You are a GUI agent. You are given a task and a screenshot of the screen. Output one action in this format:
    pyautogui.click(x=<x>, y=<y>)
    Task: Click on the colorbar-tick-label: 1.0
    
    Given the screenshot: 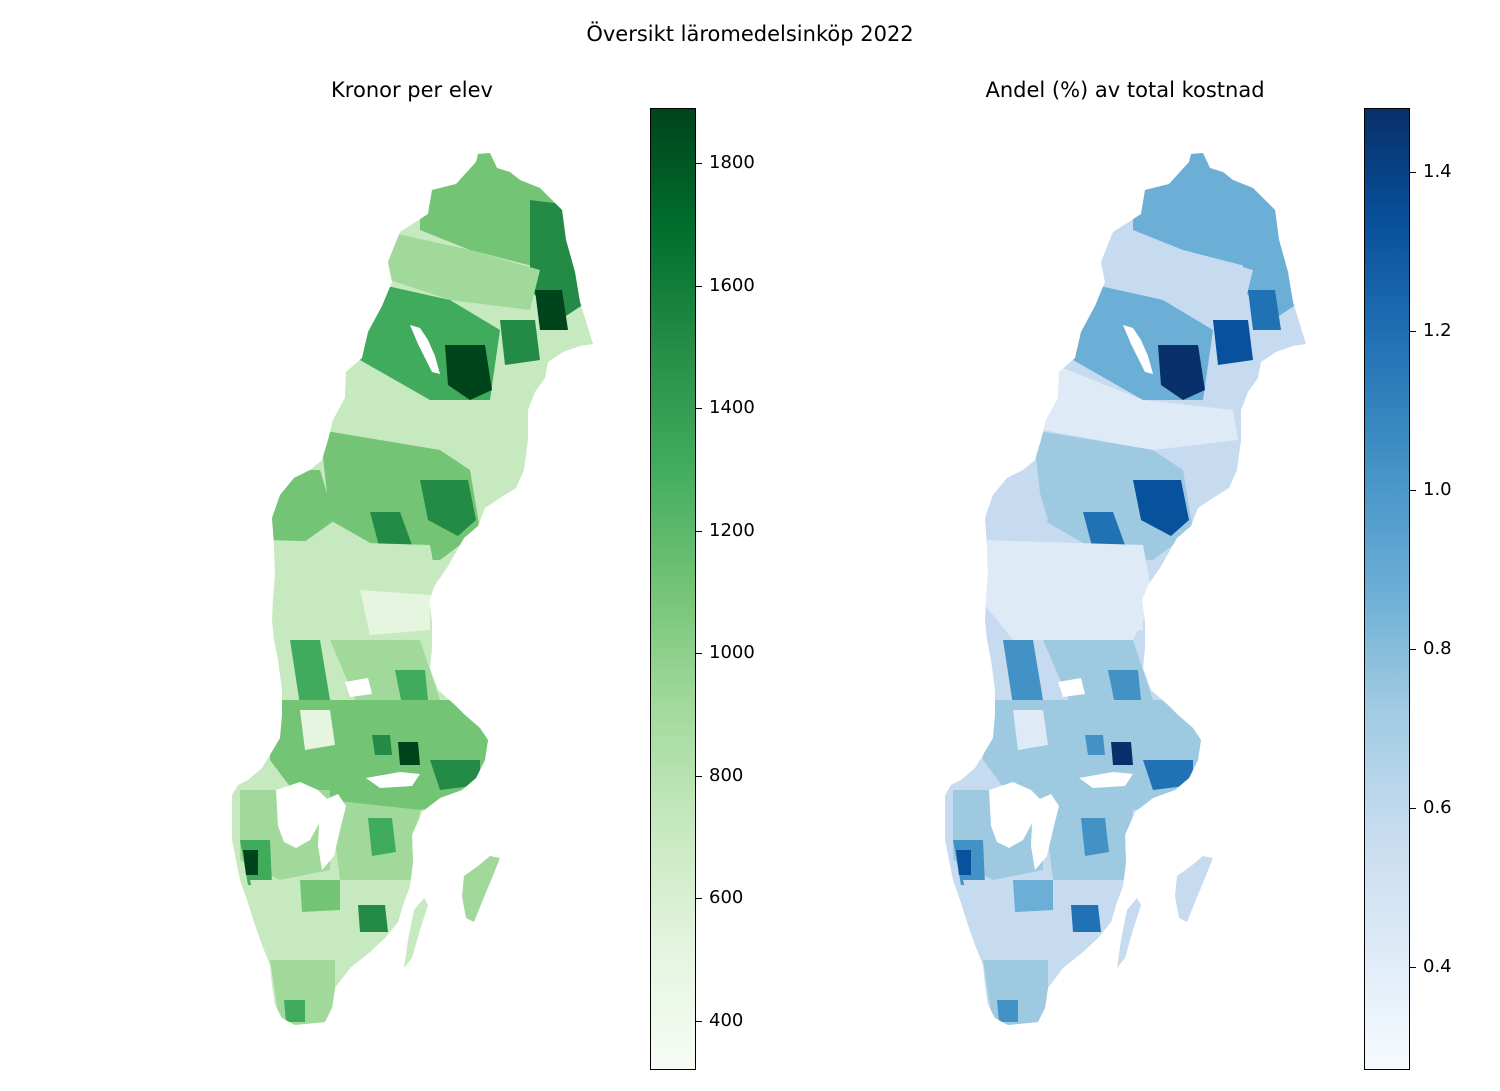 What is the action you would take?
    pyautogui.click(x=1437, y=489)
    